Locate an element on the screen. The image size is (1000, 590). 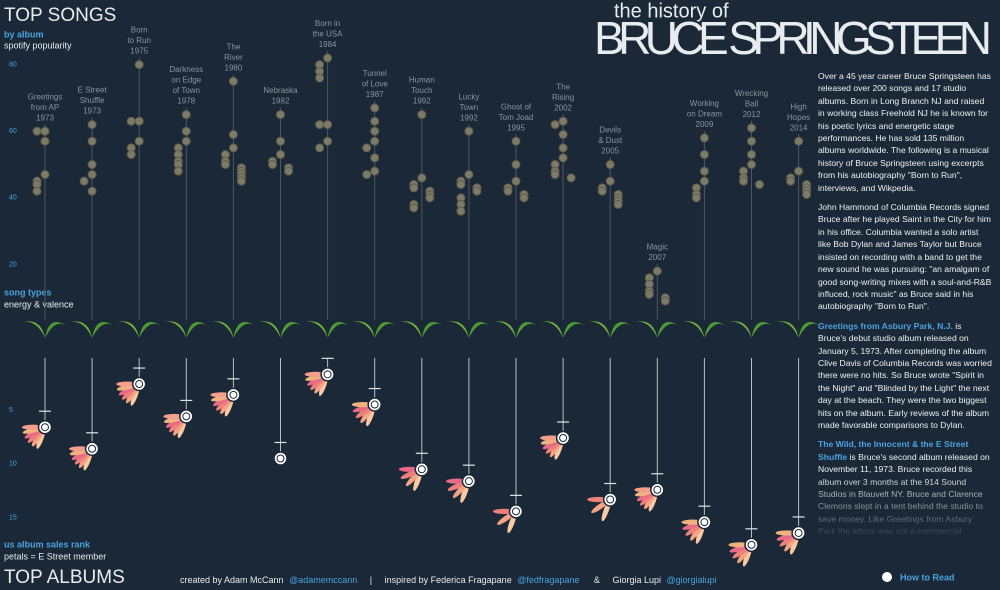
album-name: Tunnel is located at coordinates (375, 73).